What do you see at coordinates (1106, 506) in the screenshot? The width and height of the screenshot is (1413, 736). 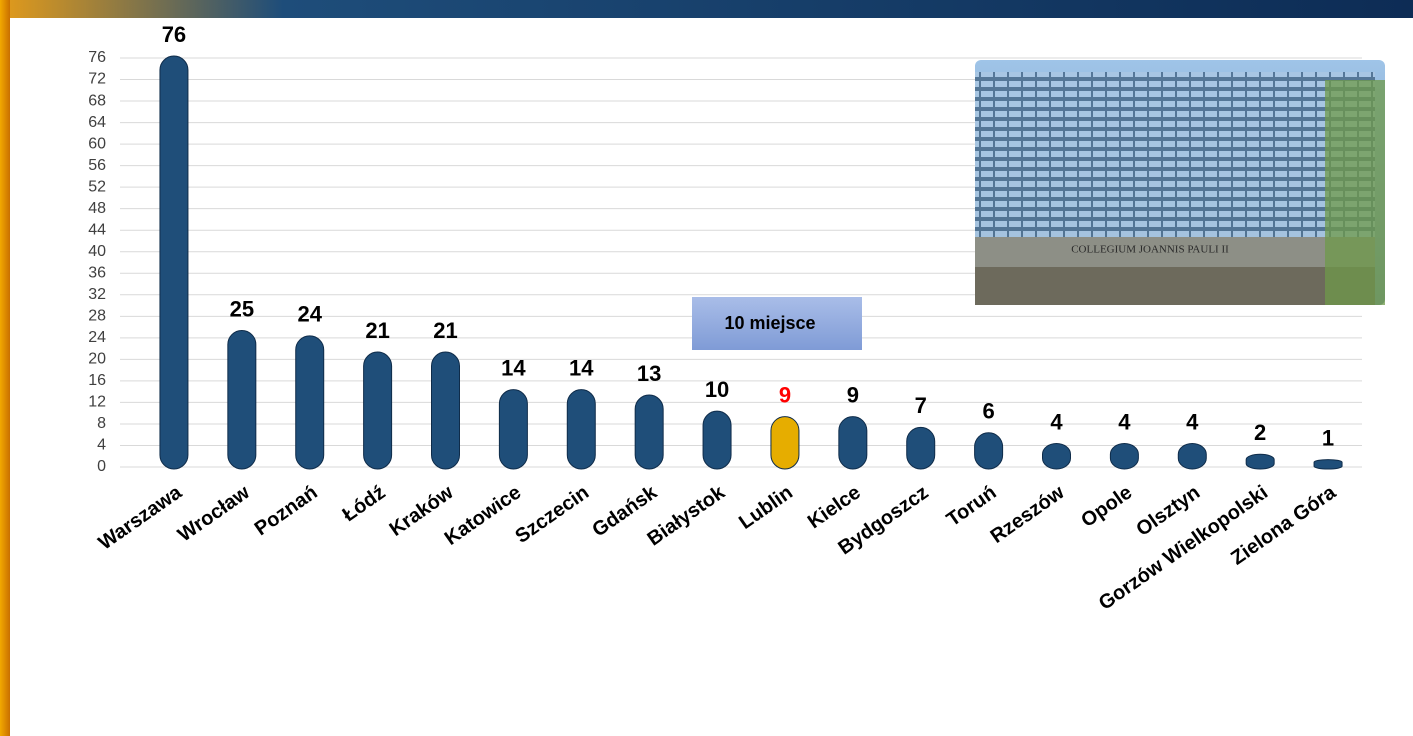 I see `x-tick-label: Opole` at bounding box center [1106, 506].